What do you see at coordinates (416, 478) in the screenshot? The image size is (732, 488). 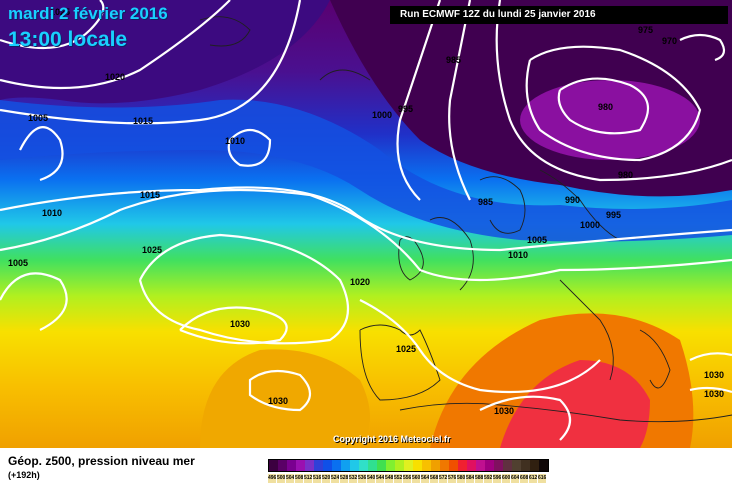 I see `scale-label: 560` at bounding box center [416, 478].